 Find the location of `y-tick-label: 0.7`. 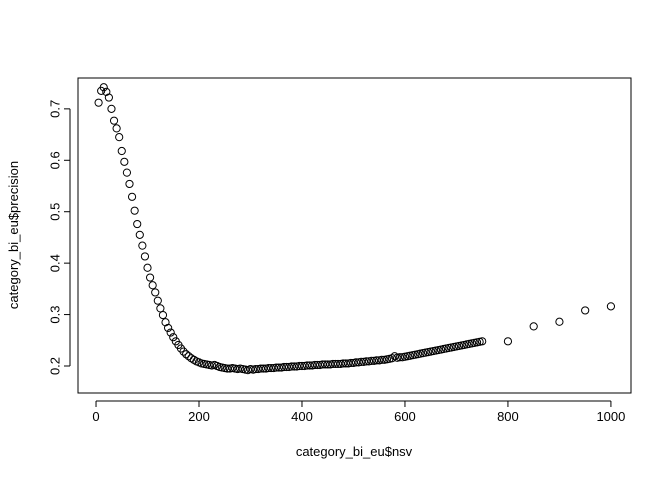

y-tick-label: 0.7 is located at coordinates (54, 109).